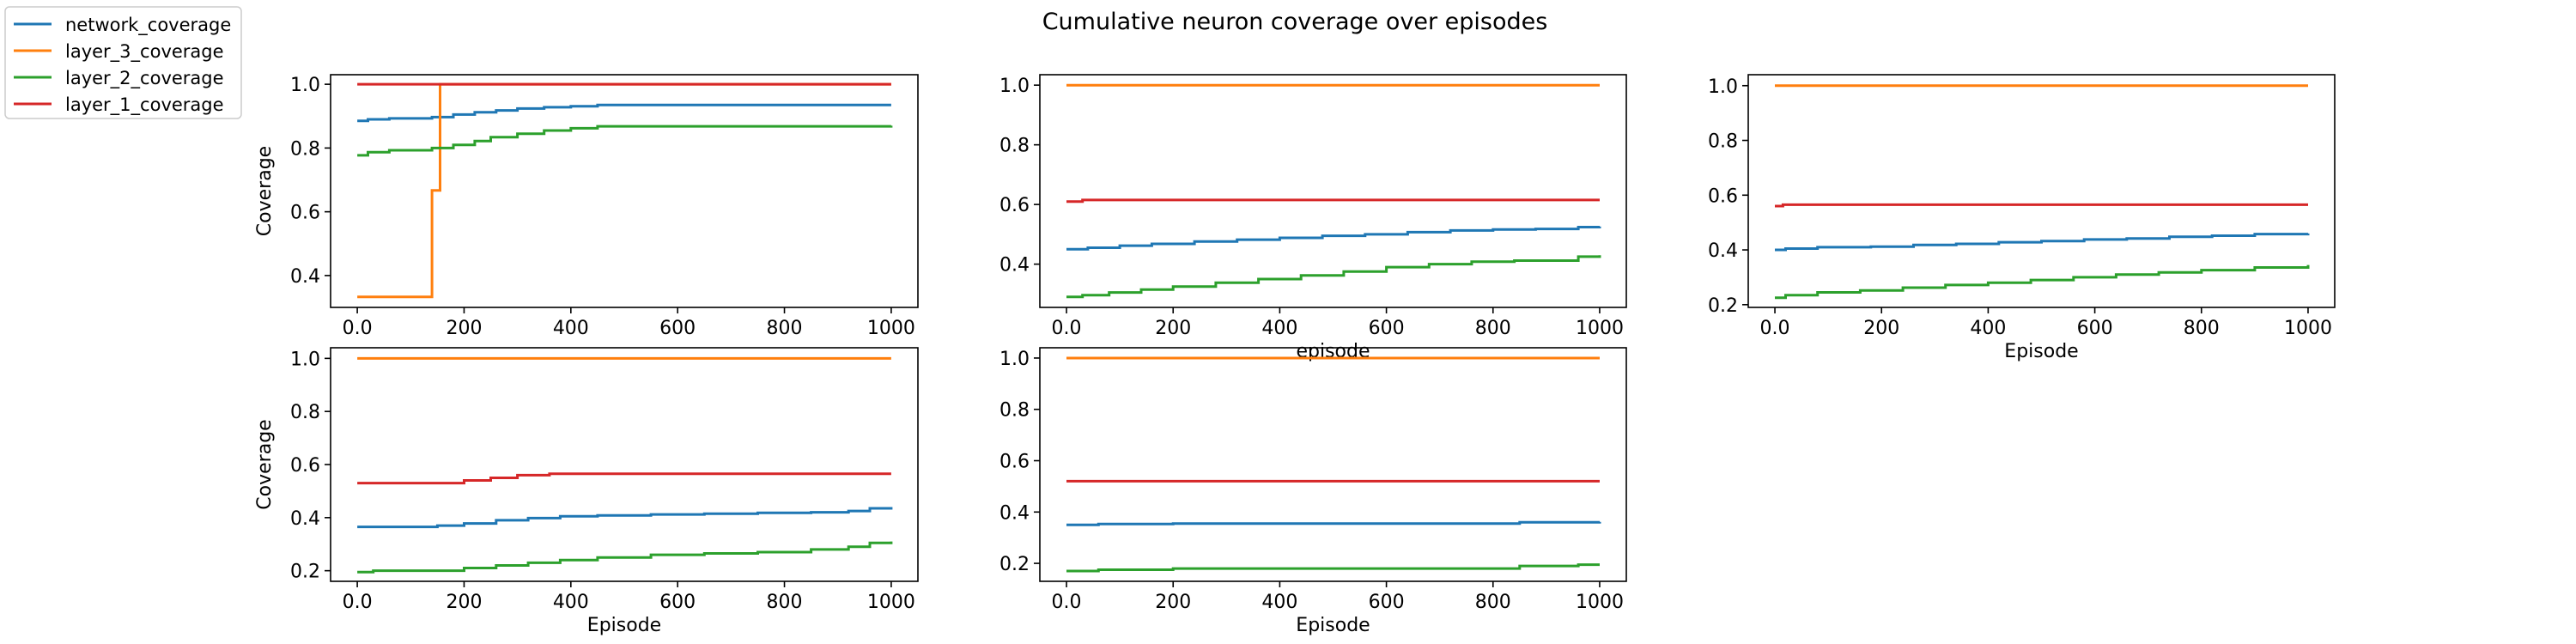 The height and width of the screenshot is (644, 2576). Describe the element at coordinates (1295, 22) in the screenshot. I see `figure-title: Cumulative neuron coverage over episodes` at that location.